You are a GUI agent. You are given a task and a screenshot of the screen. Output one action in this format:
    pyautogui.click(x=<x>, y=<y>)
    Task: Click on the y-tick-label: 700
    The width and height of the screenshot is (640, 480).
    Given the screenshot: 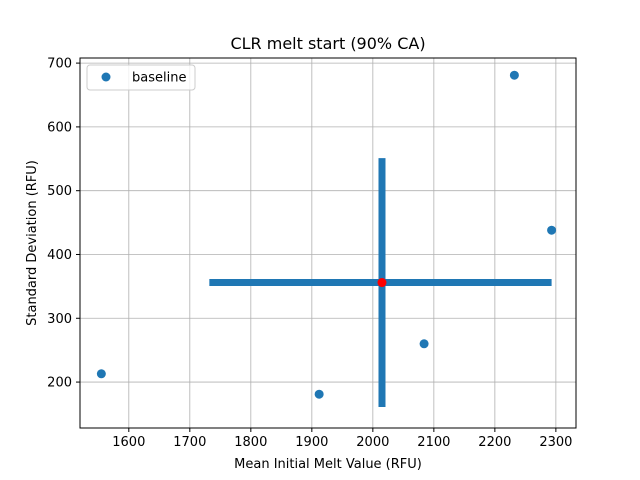 What is the action you would take?
    pyautogui.click(x=59, y=64)
    